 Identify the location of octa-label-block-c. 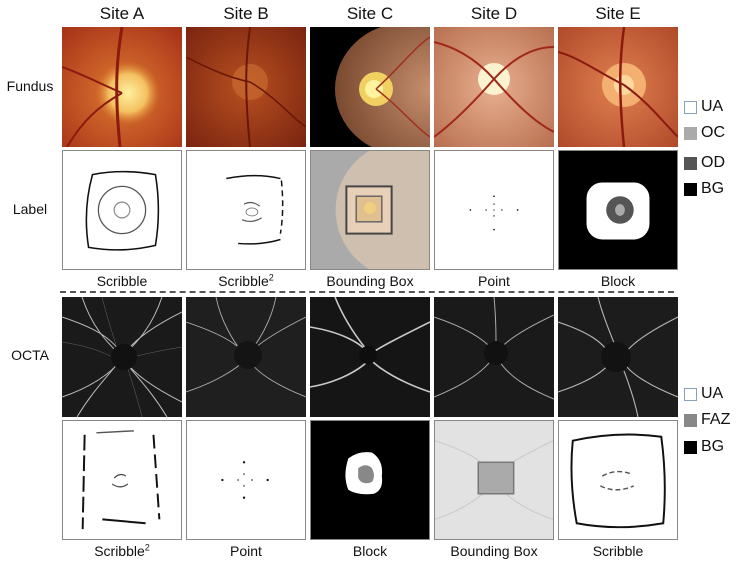
(370, 480).